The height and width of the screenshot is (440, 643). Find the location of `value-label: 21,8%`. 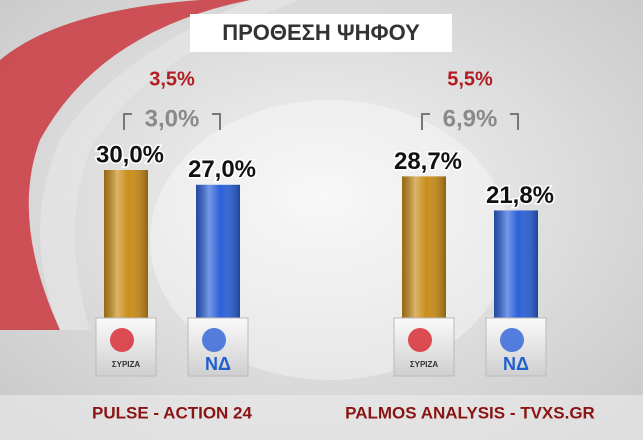

value-label: 21,8% is located at coordinates (520, 195).